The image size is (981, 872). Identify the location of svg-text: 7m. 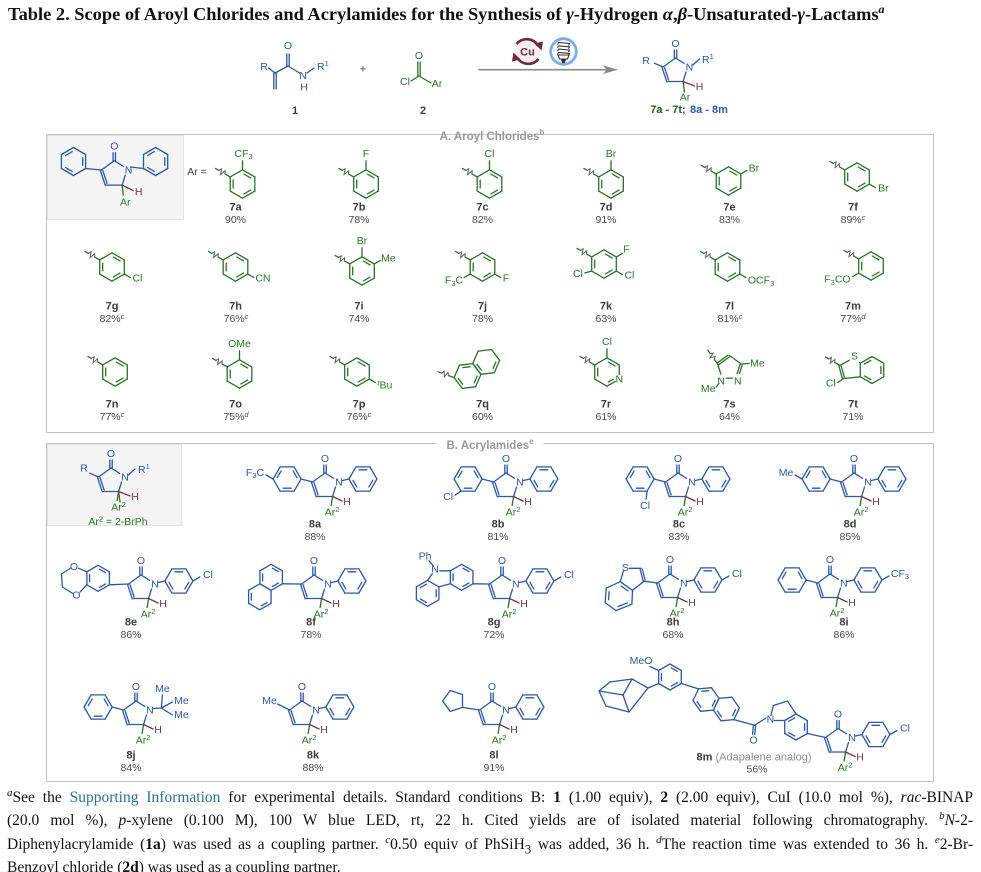
(853, 307).